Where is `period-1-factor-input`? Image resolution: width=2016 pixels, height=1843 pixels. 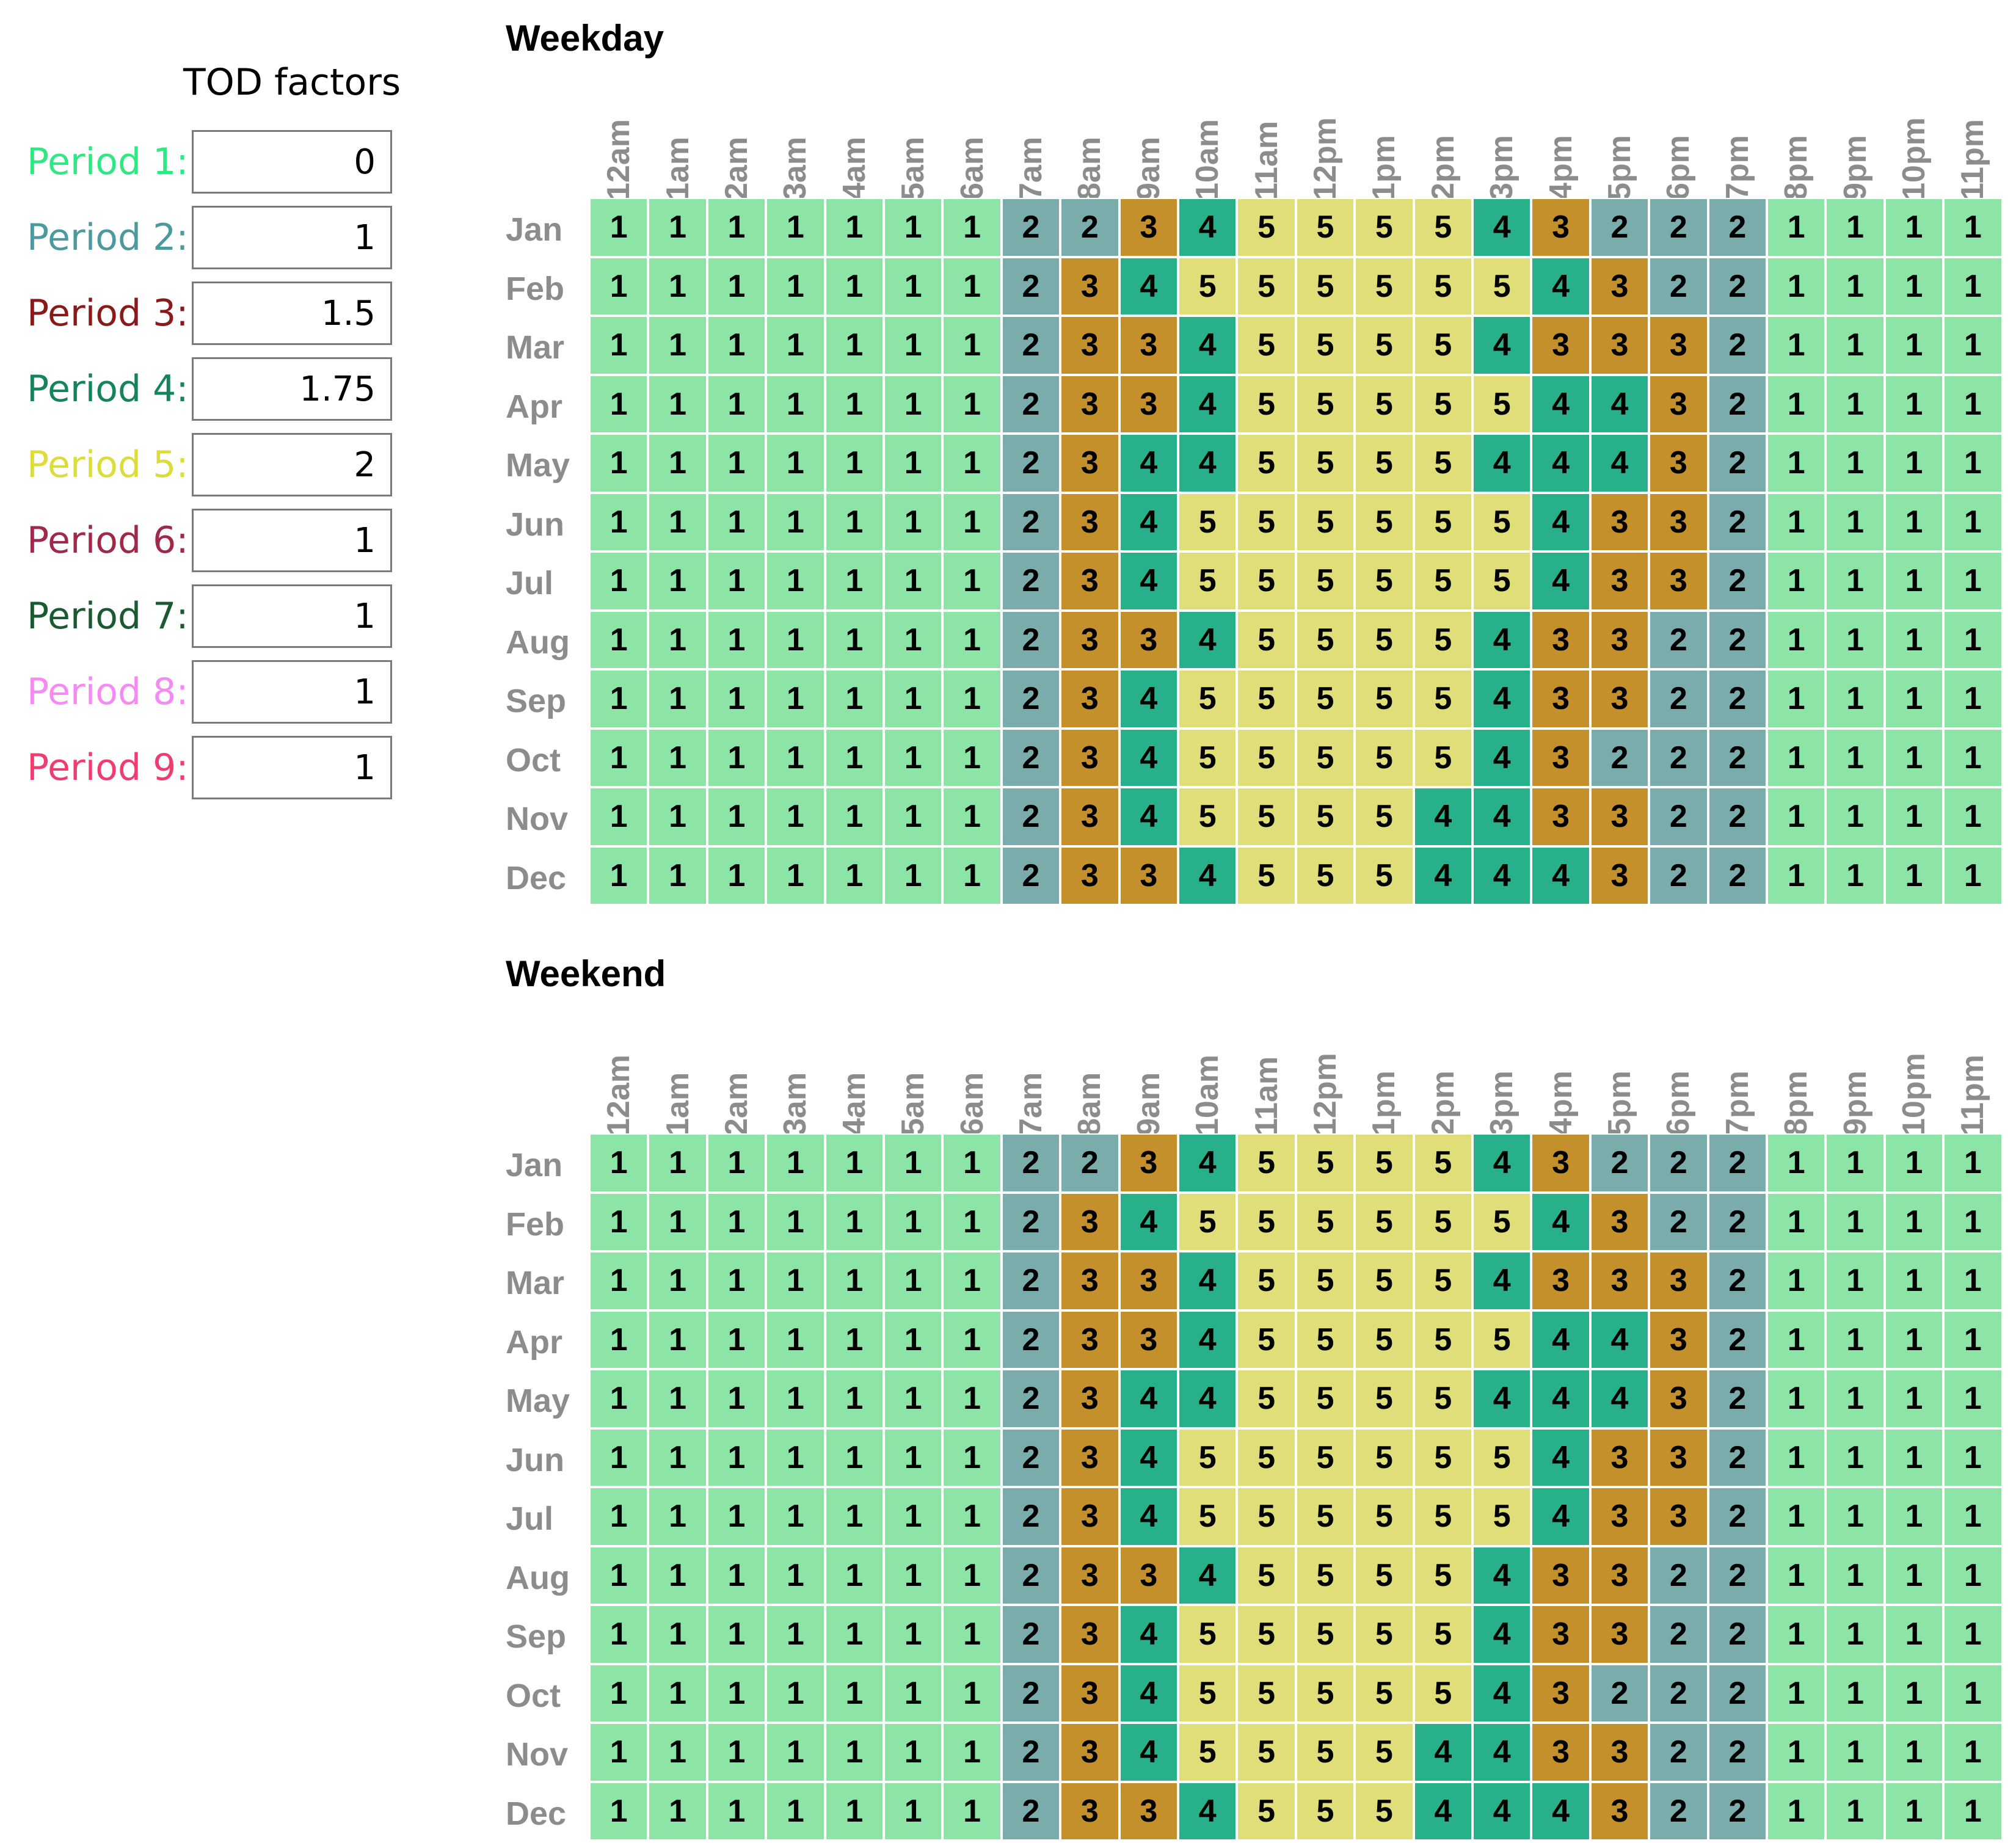 period-1-factor-input is located at coordinates (292, 162).